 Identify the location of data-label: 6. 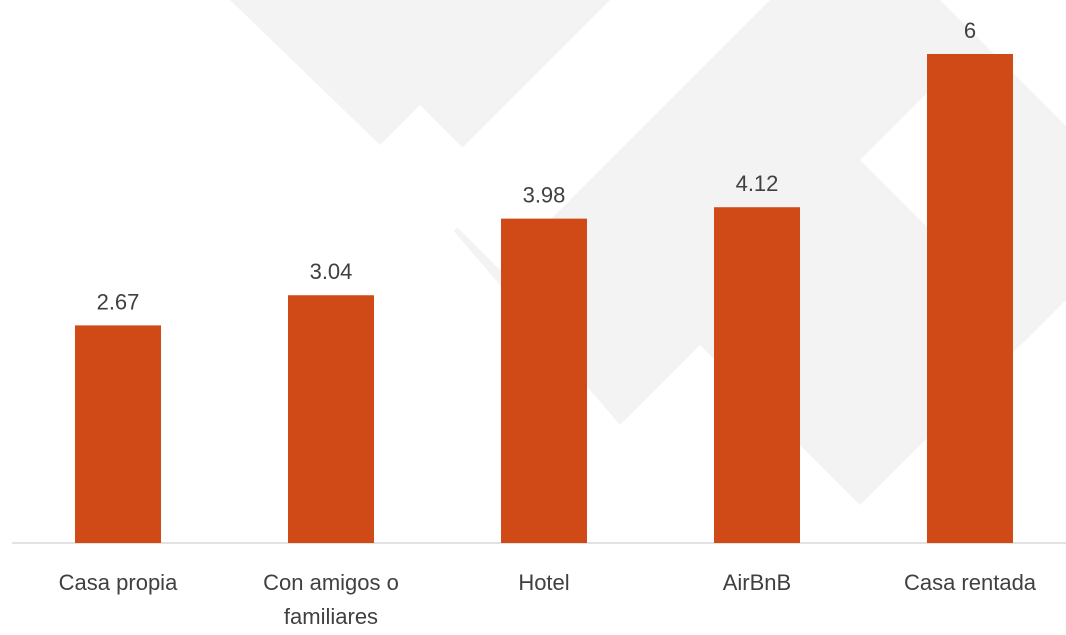
(970, 30).